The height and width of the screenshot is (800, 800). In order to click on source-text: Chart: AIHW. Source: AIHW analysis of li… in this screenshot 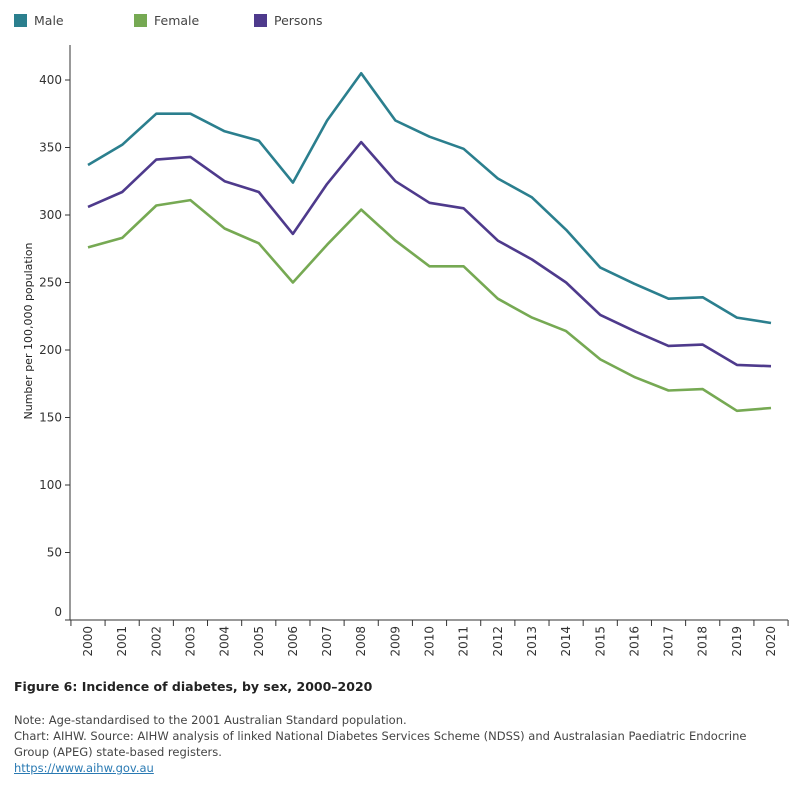, I will do `click(380, 744)`.